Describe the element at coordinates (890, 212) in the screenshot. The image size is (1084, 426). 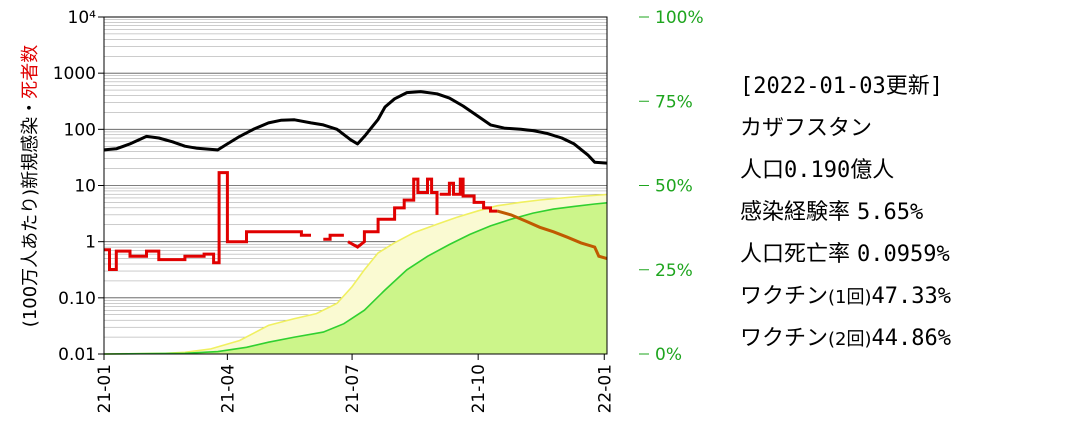
I see `case-rate-value: 5.65%` at that location.